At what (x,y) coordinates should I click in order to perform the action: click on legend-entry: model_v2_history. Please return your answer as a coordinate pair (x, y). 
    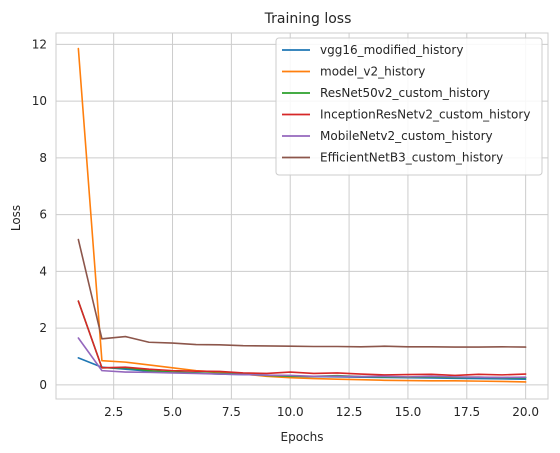
    Looking at the image, I should click on (372, 72).